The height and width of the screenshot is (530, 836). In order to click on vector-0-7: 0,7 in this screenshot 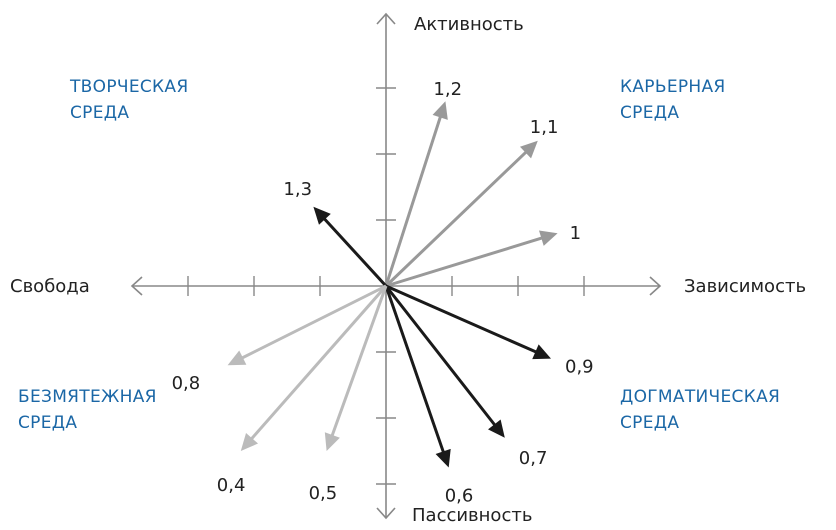, I will do `click(466, 377)`.